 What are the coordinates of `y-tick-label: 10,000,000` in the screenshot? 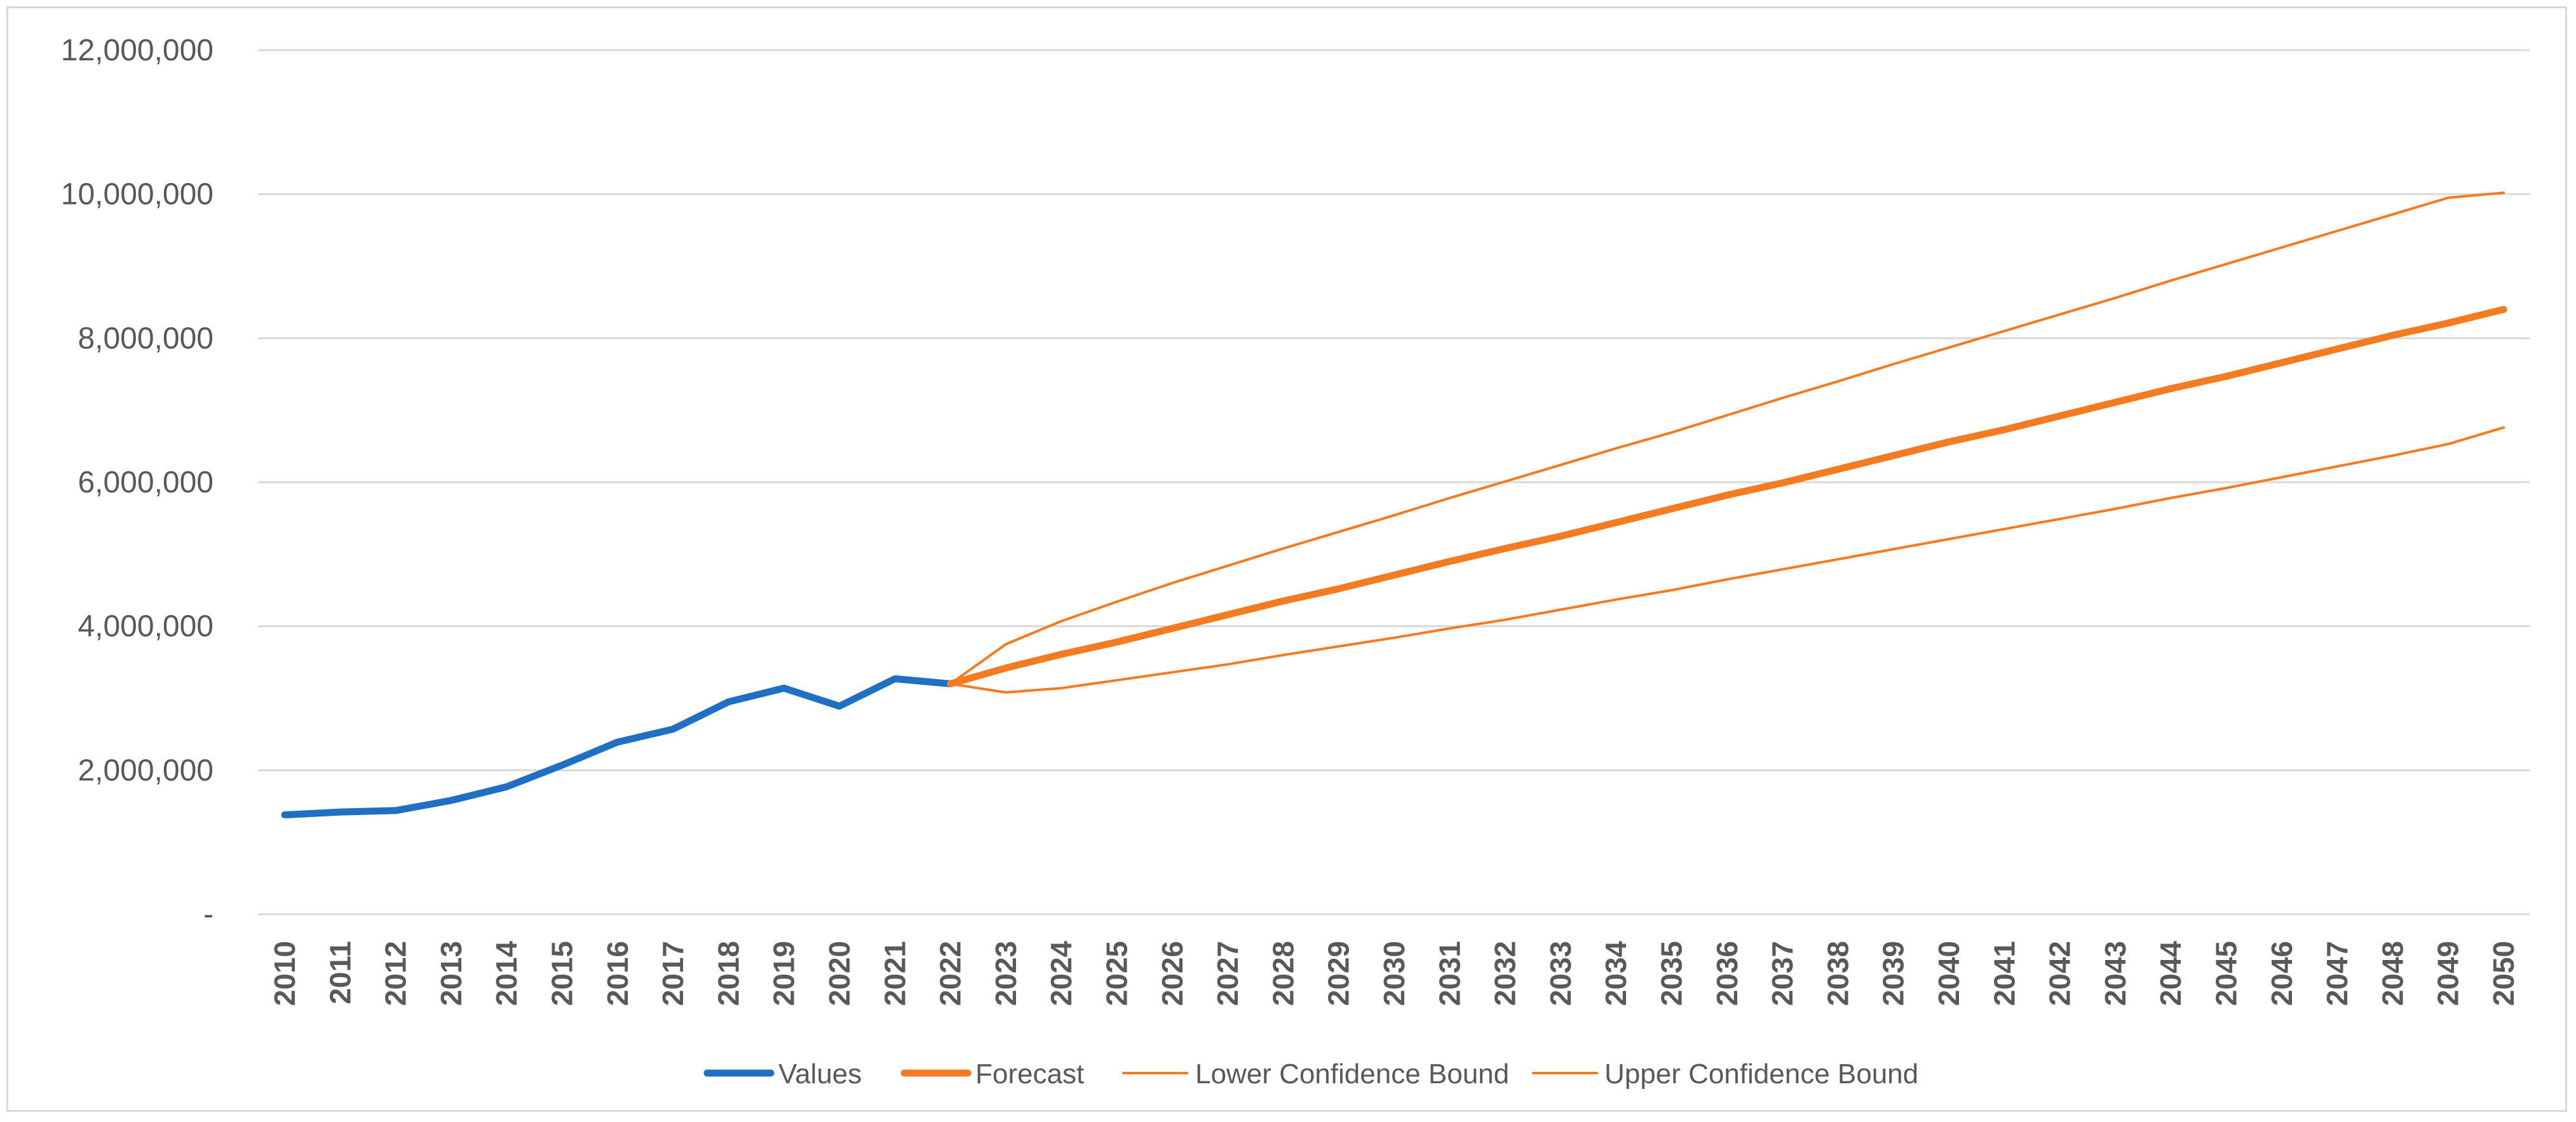 It's located at (137, 195).